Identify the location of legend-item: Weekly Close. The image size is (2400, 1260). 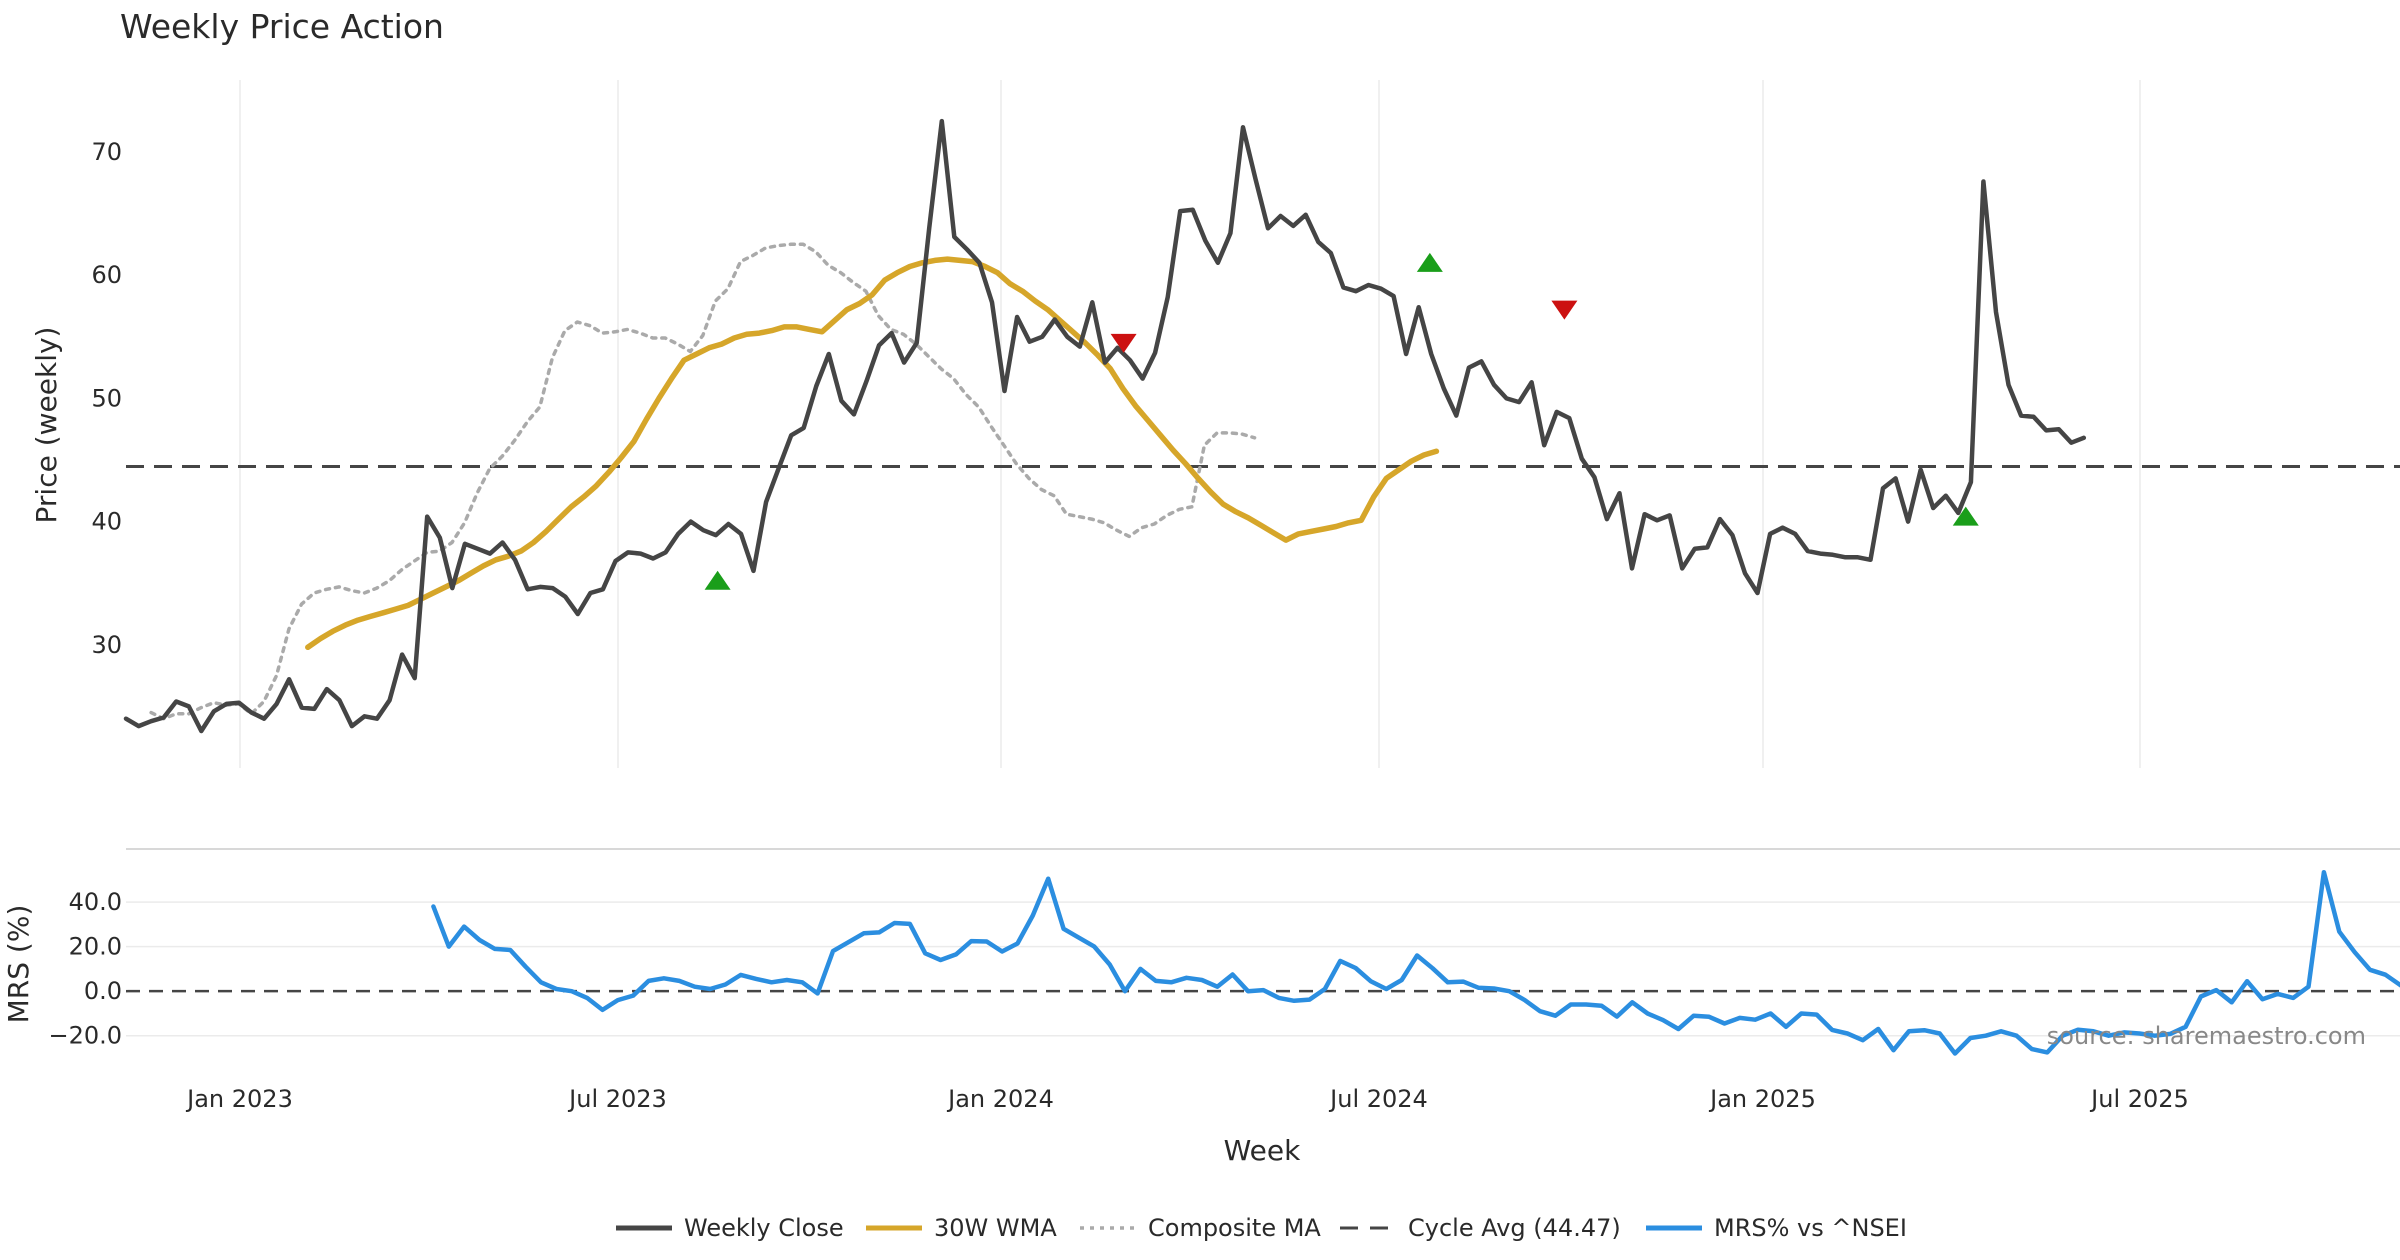
(730, 1228).